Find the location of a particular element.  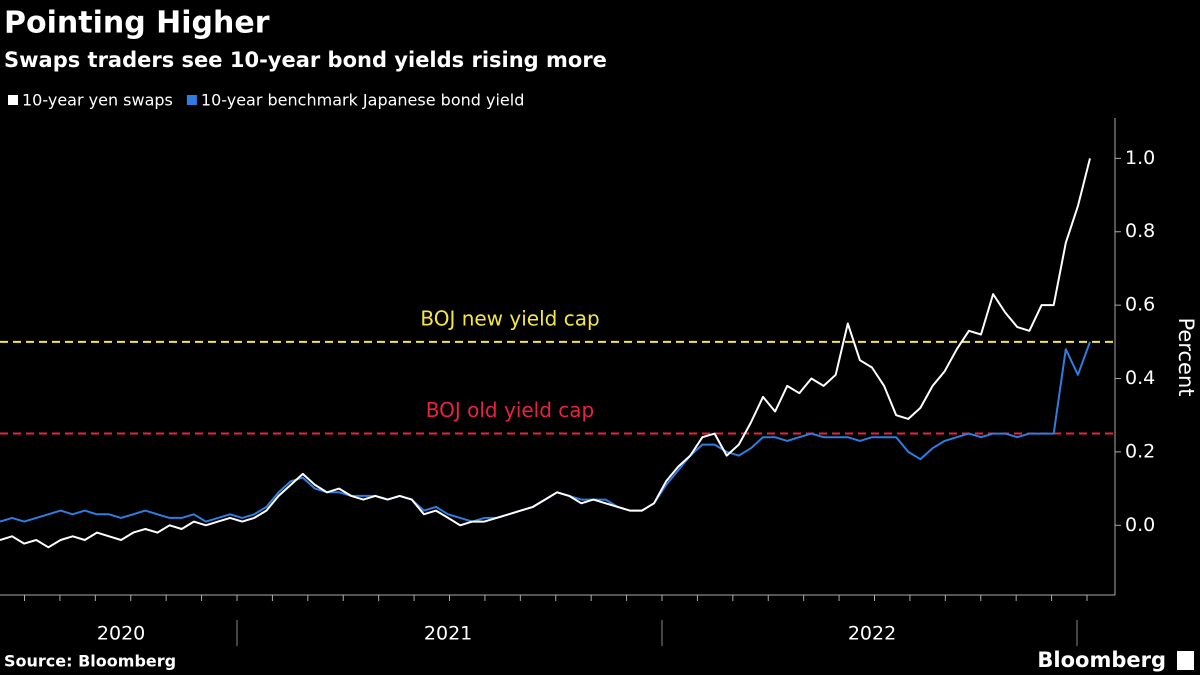

legend-label: 10-year benchmark Japanese bond yield is located at coordinates (362, 100).